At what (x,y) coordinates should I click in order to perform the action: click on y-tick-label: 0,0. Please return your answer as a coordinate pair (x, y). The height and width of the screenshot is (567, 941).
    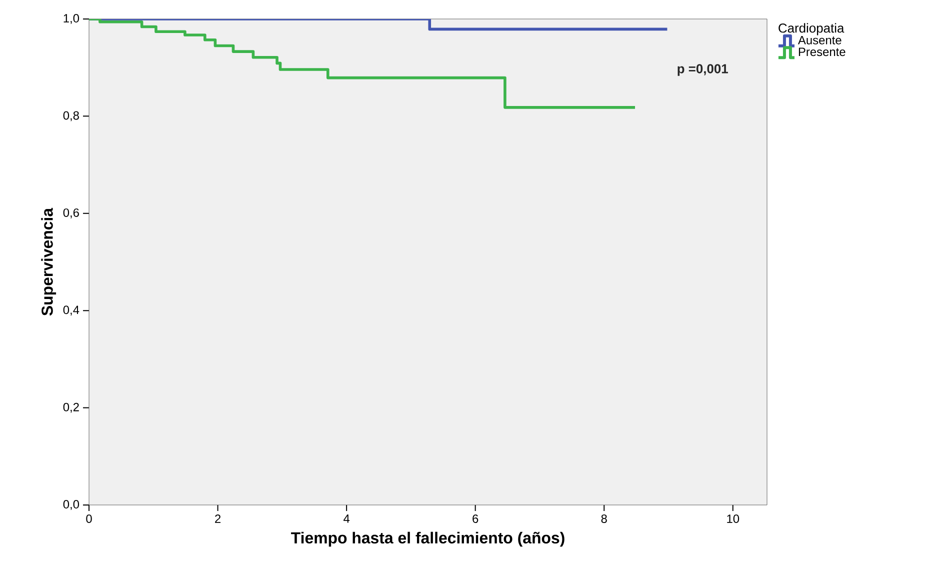
    Looking at the image, I should click on (71, 505).